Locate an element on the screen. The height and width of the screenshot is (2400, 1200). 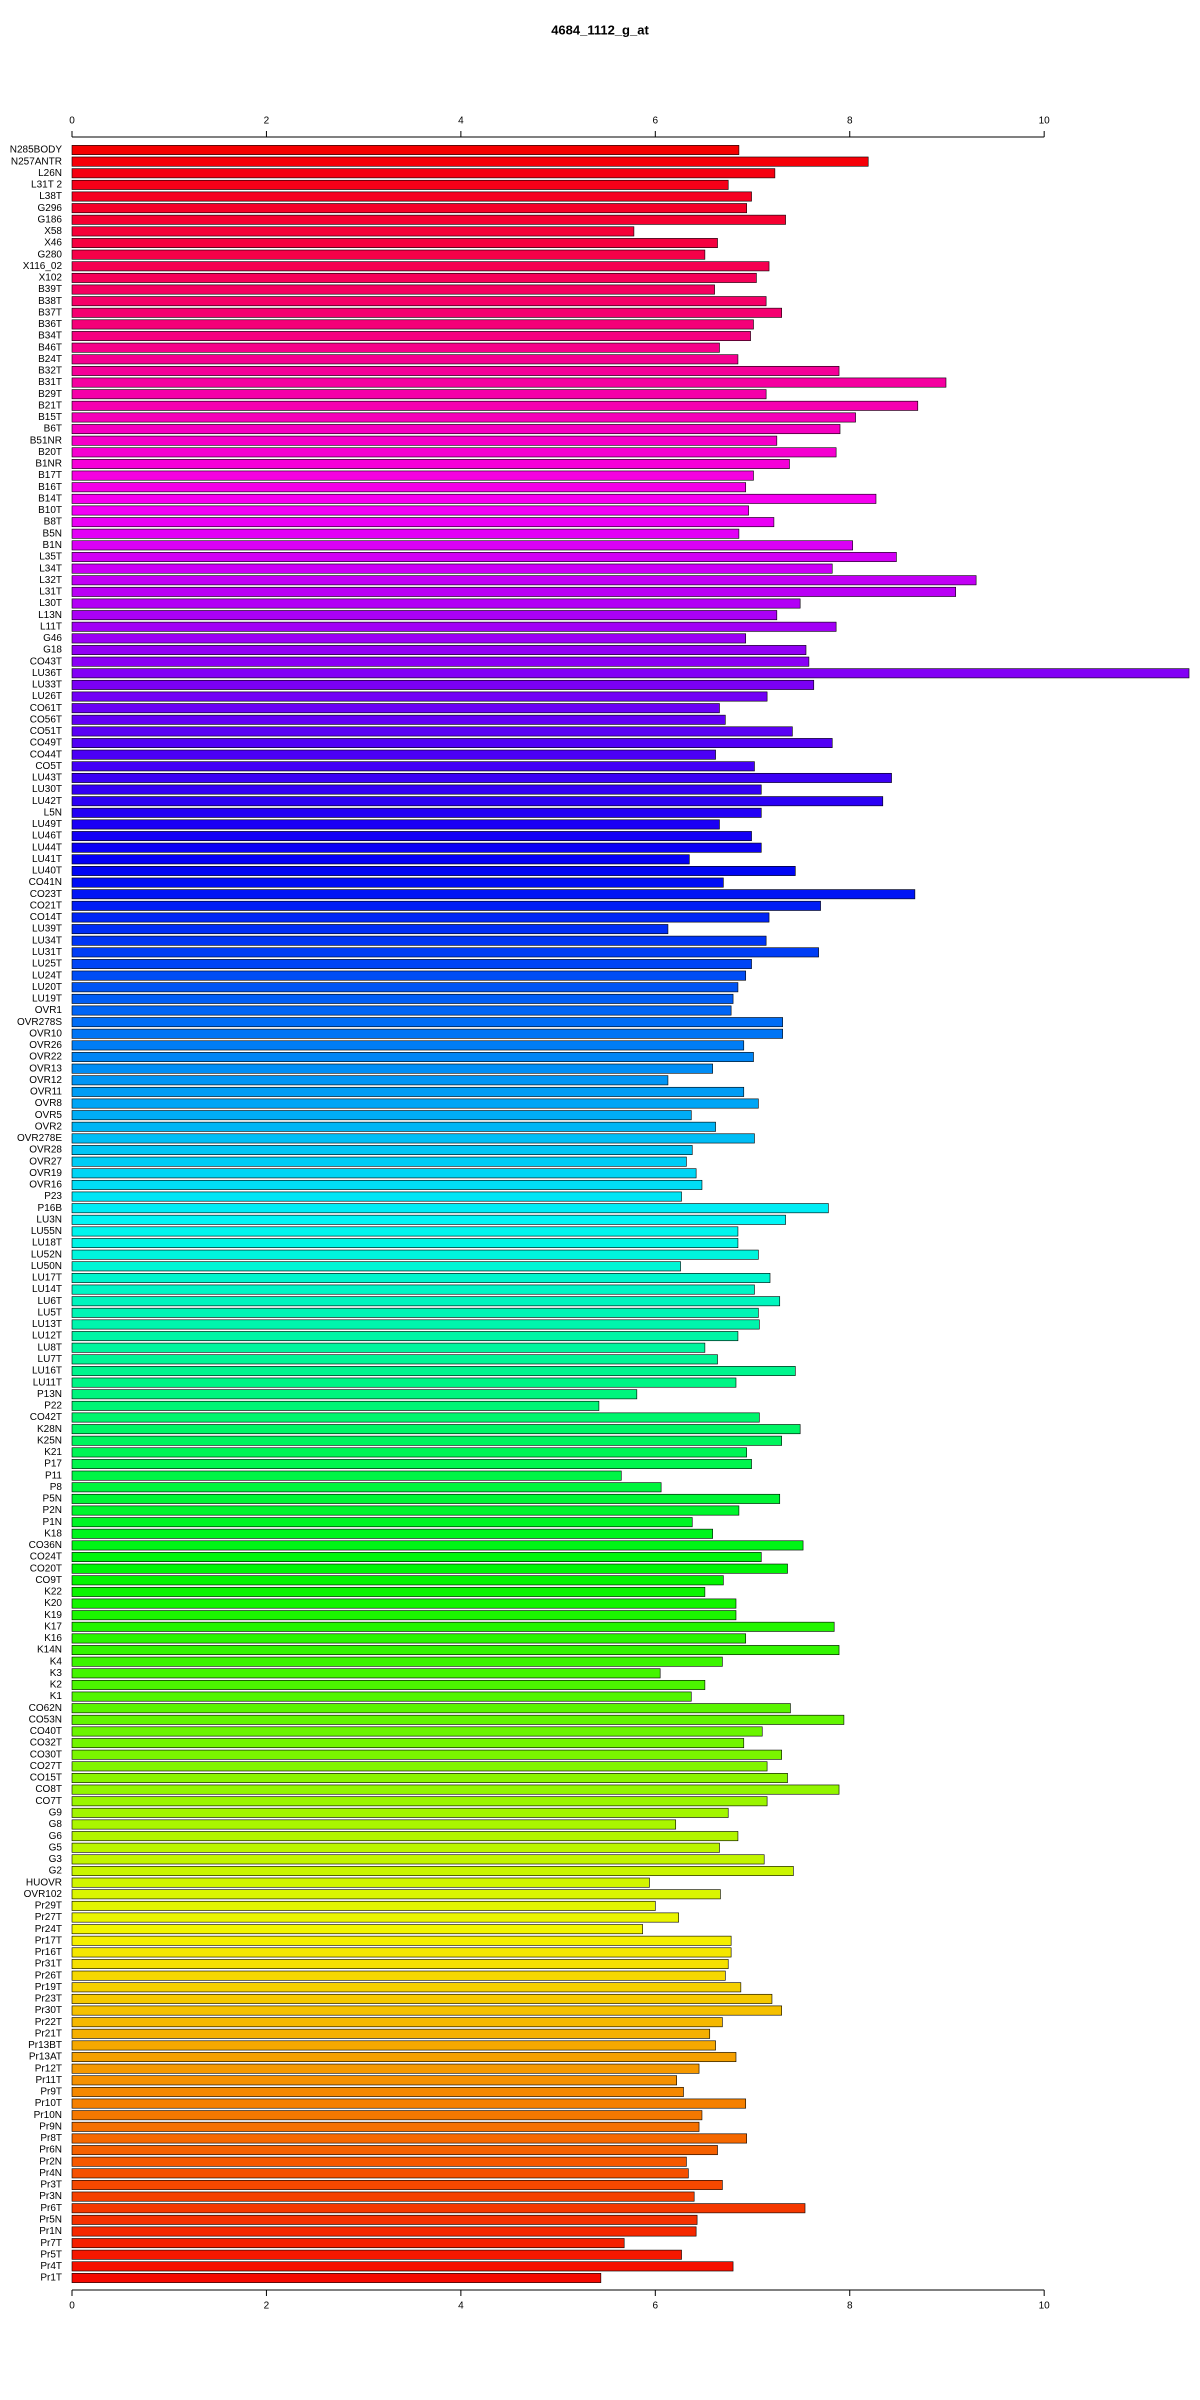
y-tick-label: B38T is located at coordinates (50, 301).